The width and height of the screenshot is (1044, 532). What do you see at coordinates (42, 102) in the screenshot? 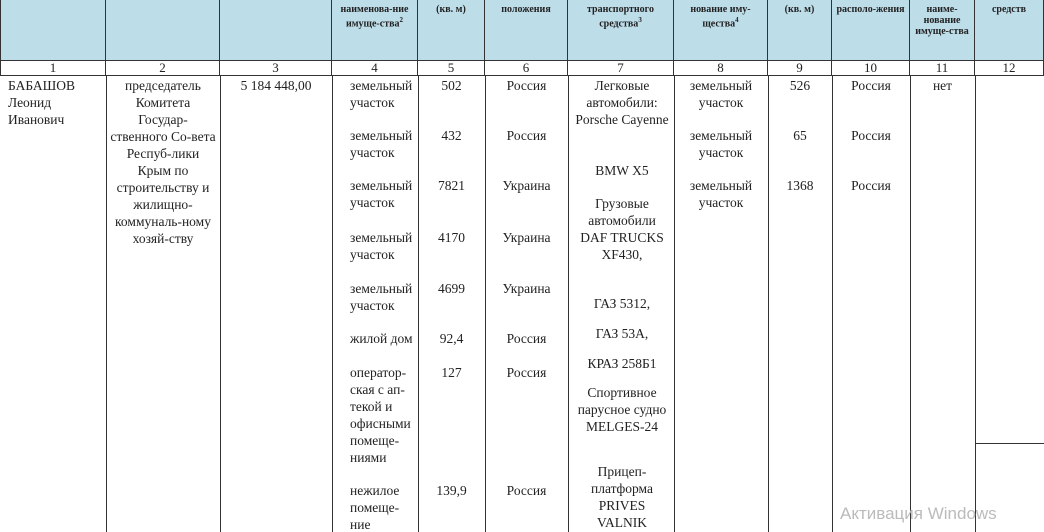
I see `person-name: БАБАШОВ Леонид Иванович` at bounding box center [42, 102].